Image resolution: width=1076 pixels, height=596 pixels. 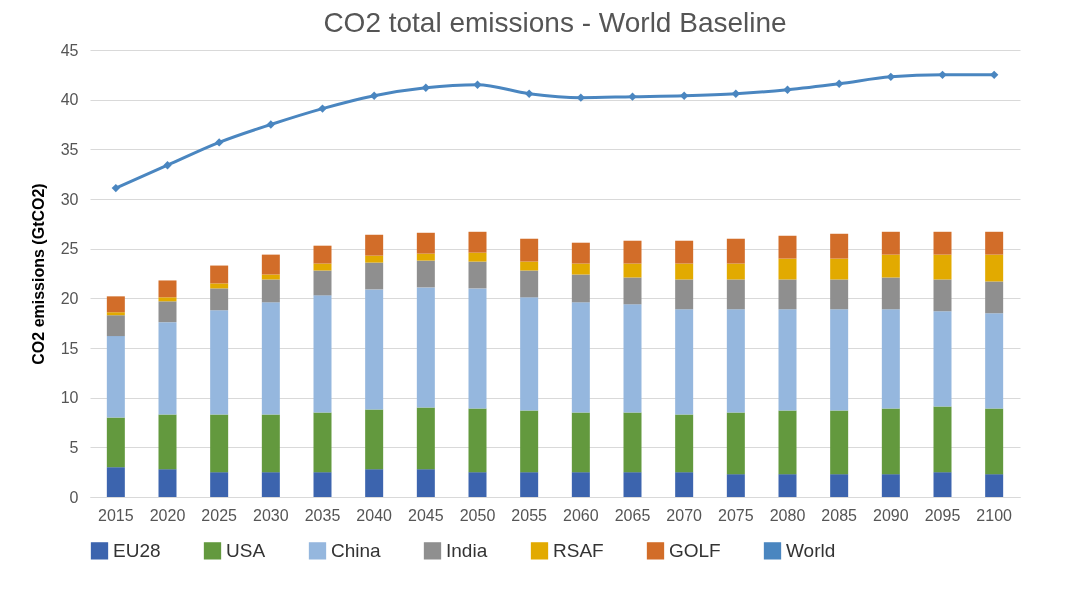 I want to click on legend-label: EU28, so click(x=137, y=550).